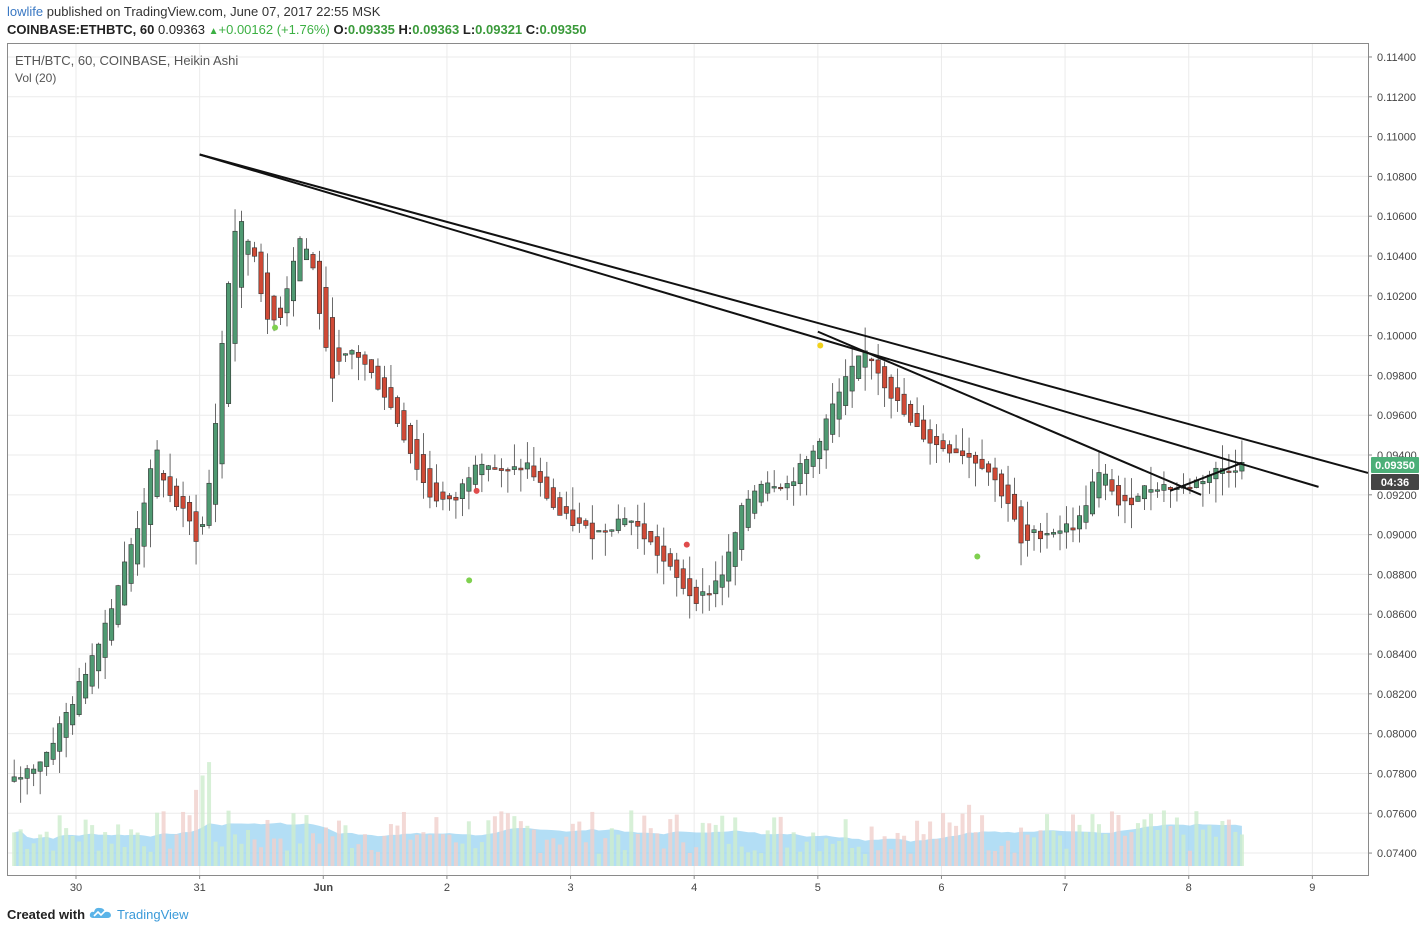 The image size is (1427, 932). What do you see at coordinates (127, 60) in the screenshot?
I see `series-legend: ETH/BTC, 60, COINBASE, Heikin Ashi` at bounding box center [127, 60].